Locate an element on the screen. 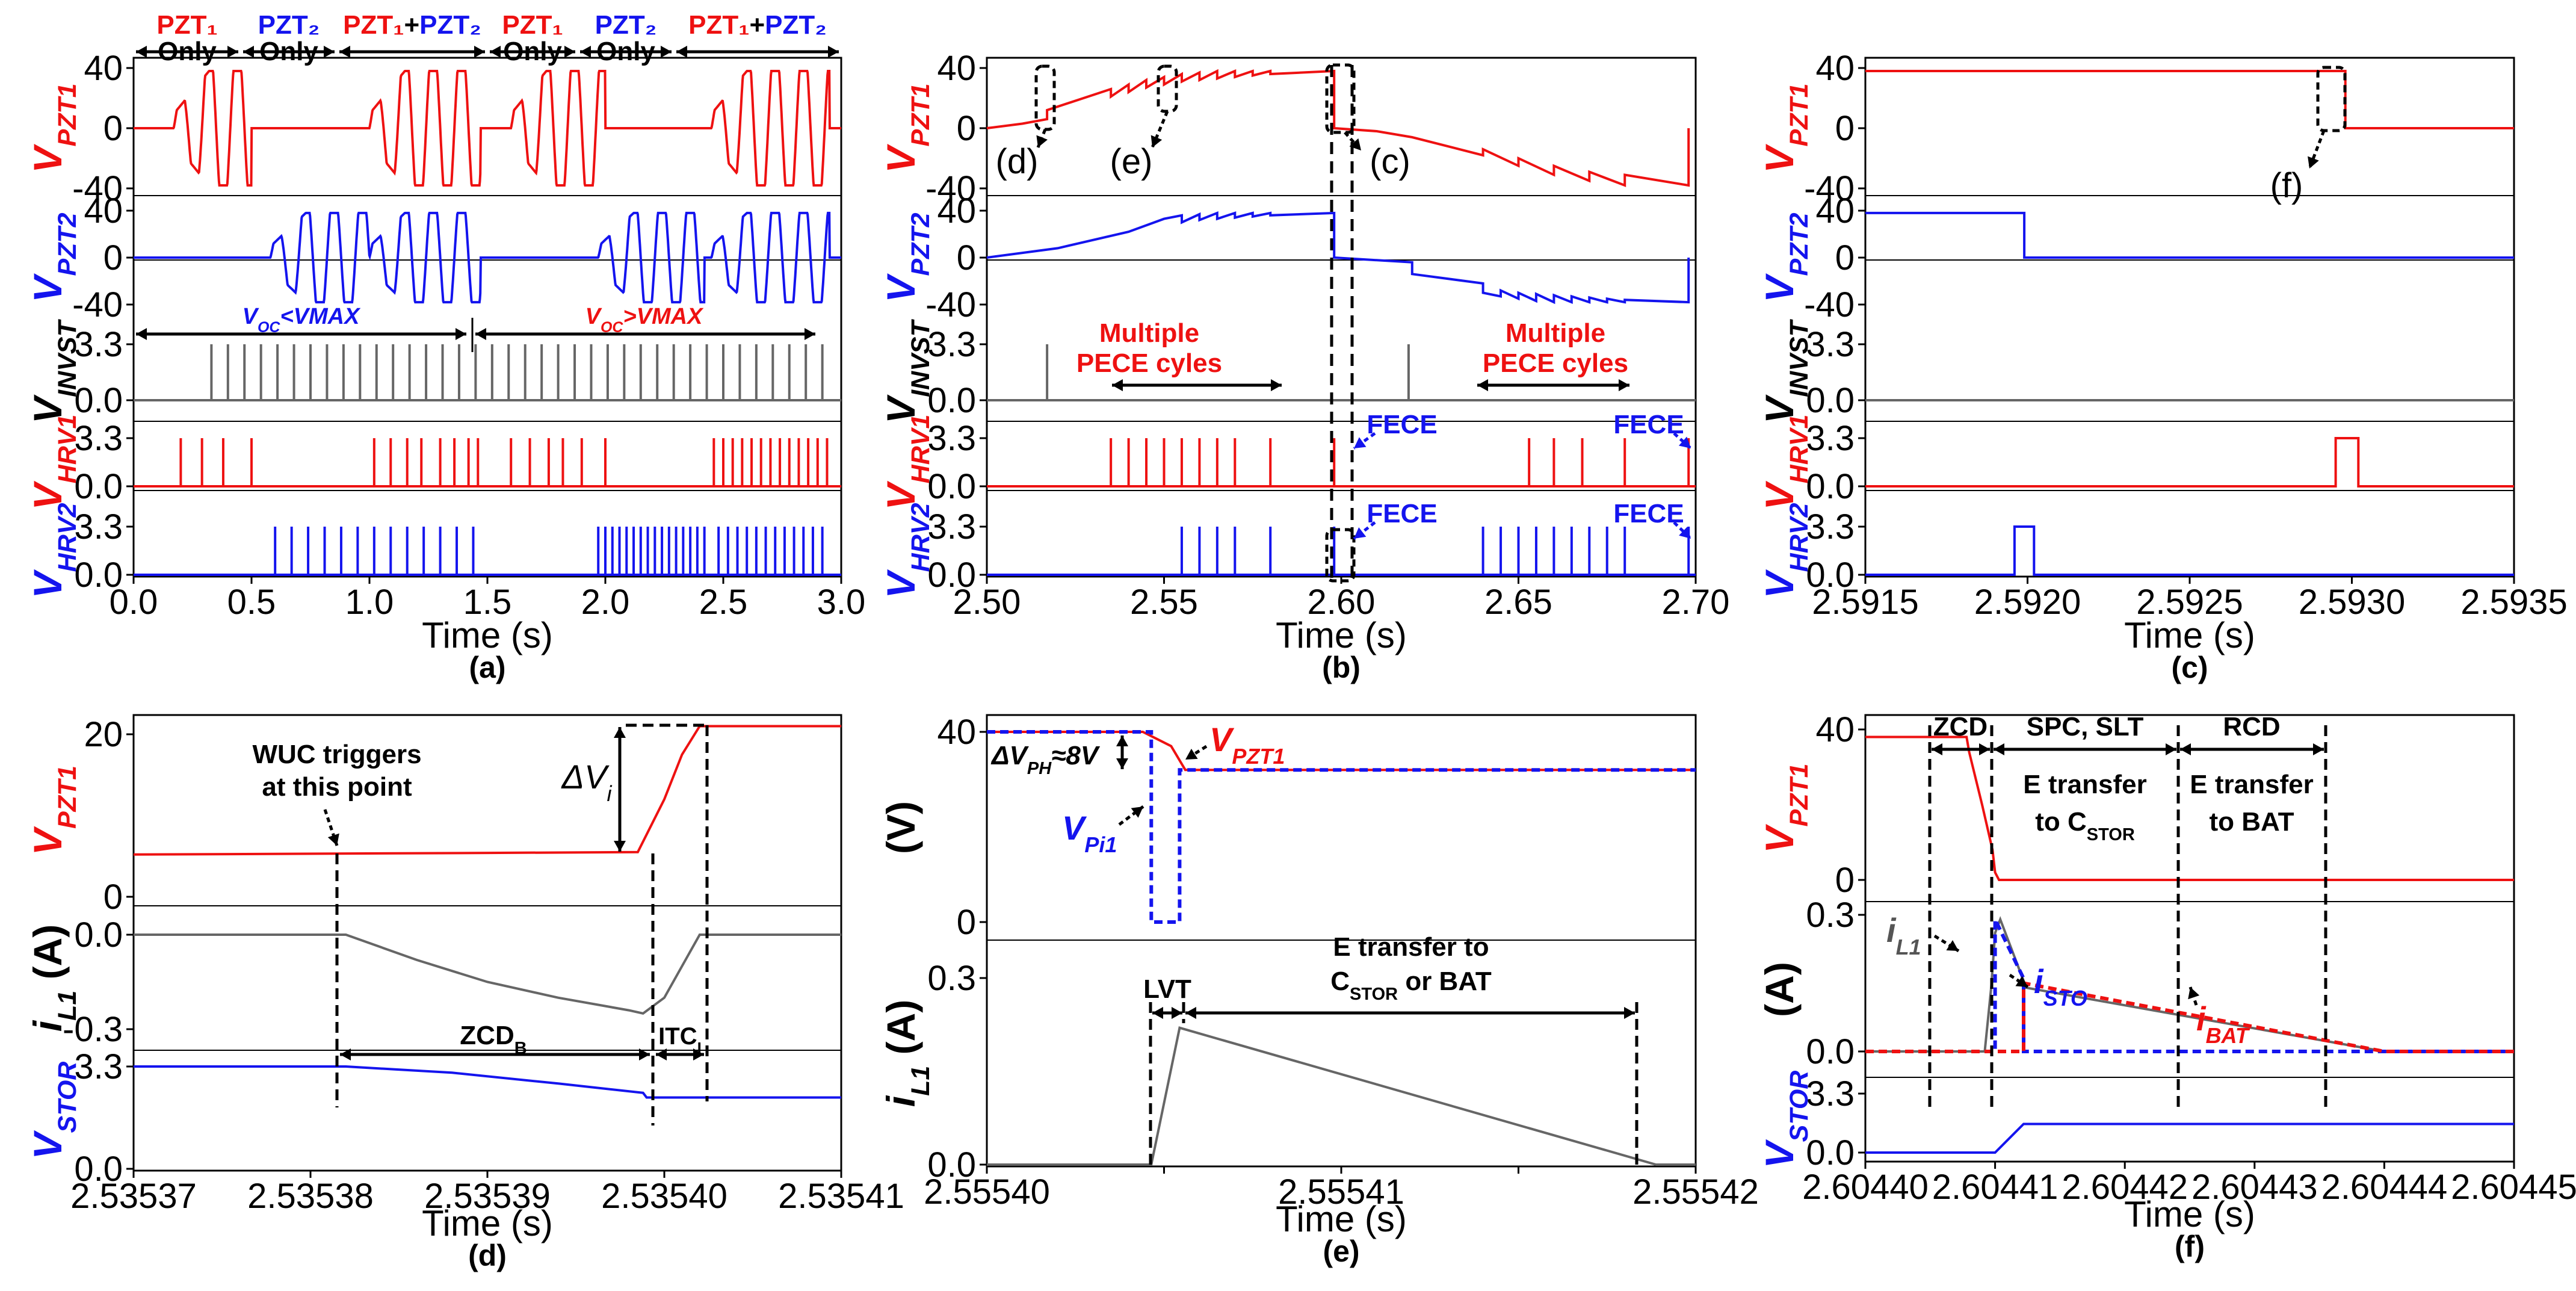 The image size is (2576, 1291). series-isto is located at coordinates (2189, 985).